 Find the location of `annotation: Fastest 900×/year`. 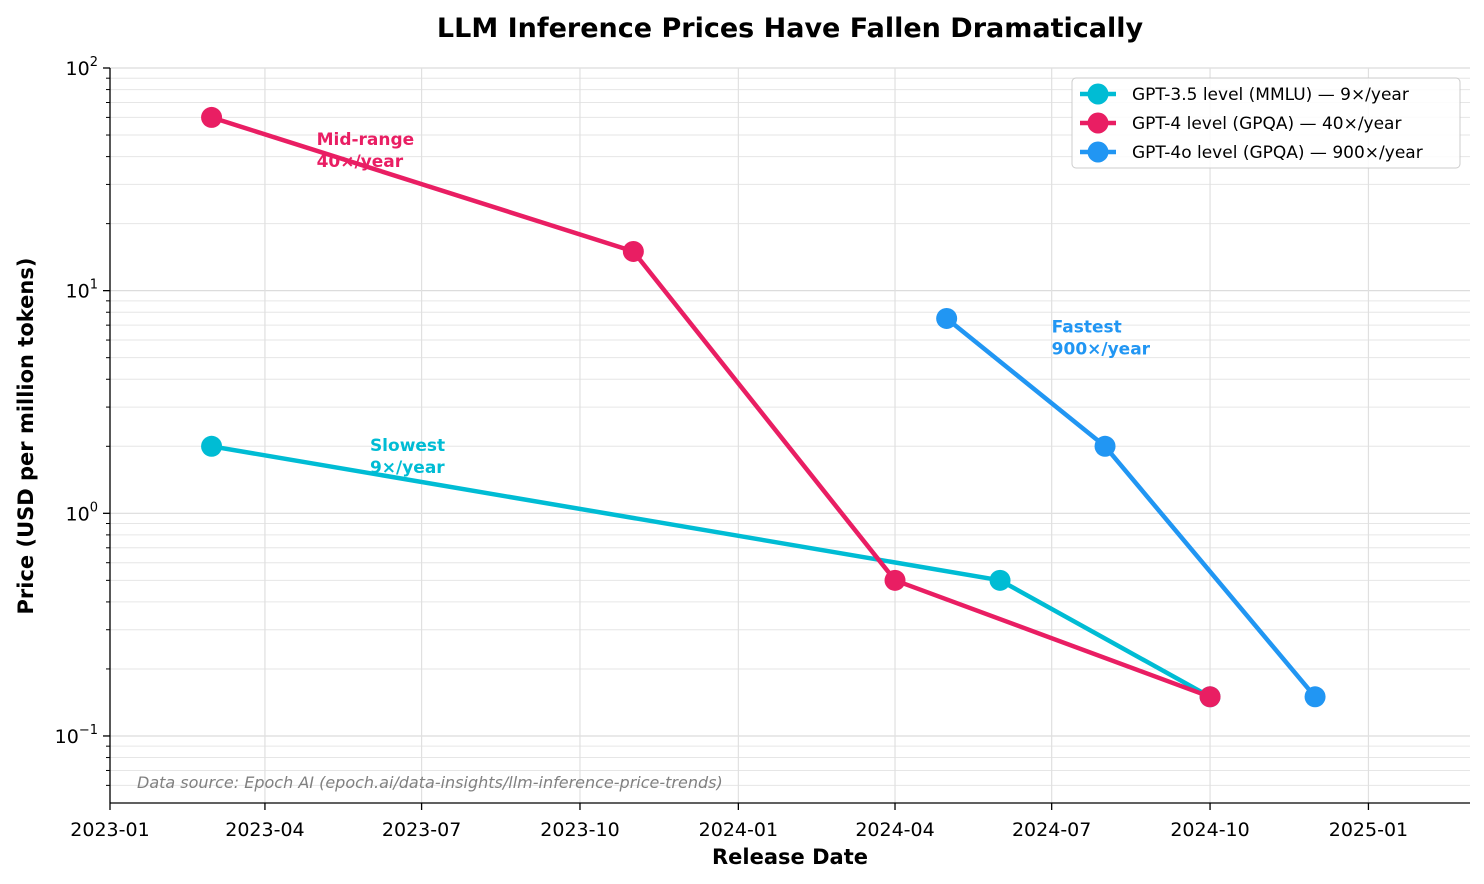

annotation: Fastest 900×/year is located at coordinates (1101, 338).